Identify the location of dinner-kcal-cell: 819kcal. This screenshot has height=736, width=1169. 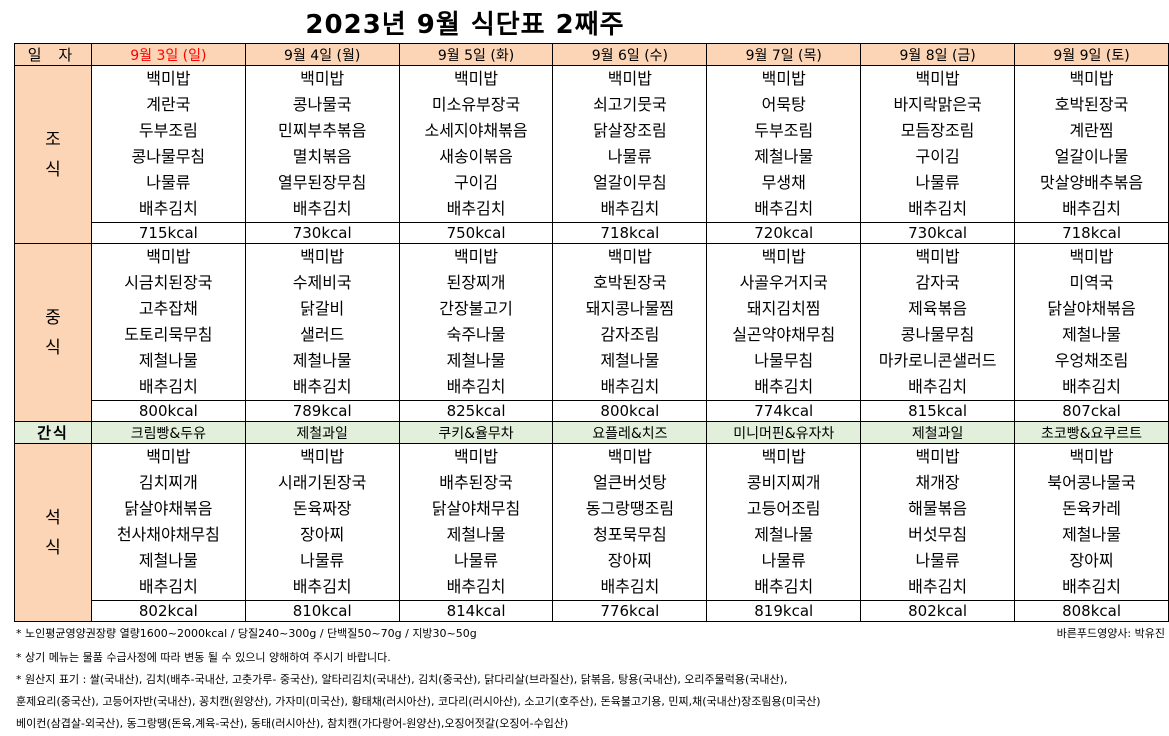
(784, 611).